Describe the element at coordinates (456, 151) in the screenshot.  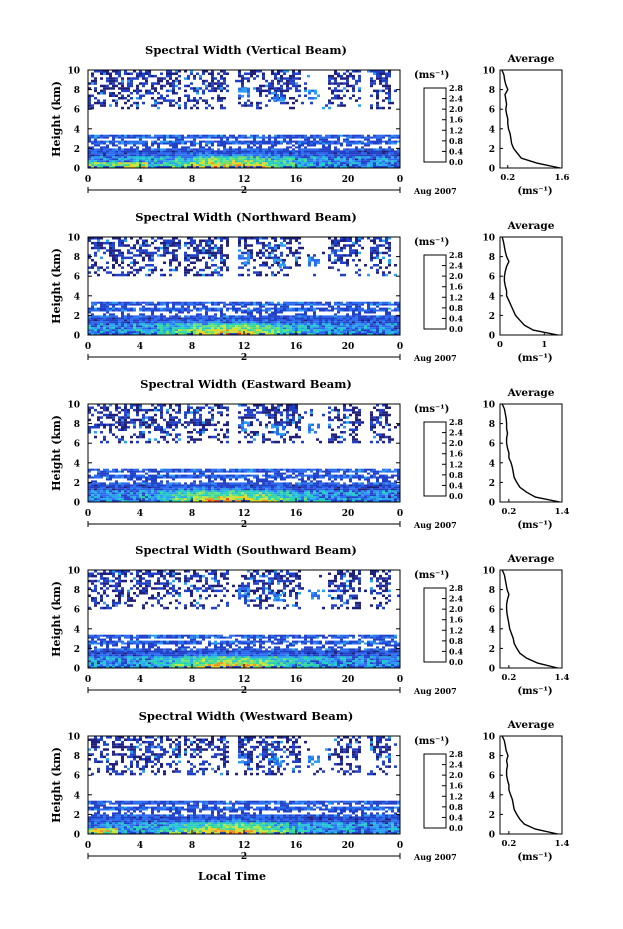
I see `colorbar-tick-label: 0.4` at that location.